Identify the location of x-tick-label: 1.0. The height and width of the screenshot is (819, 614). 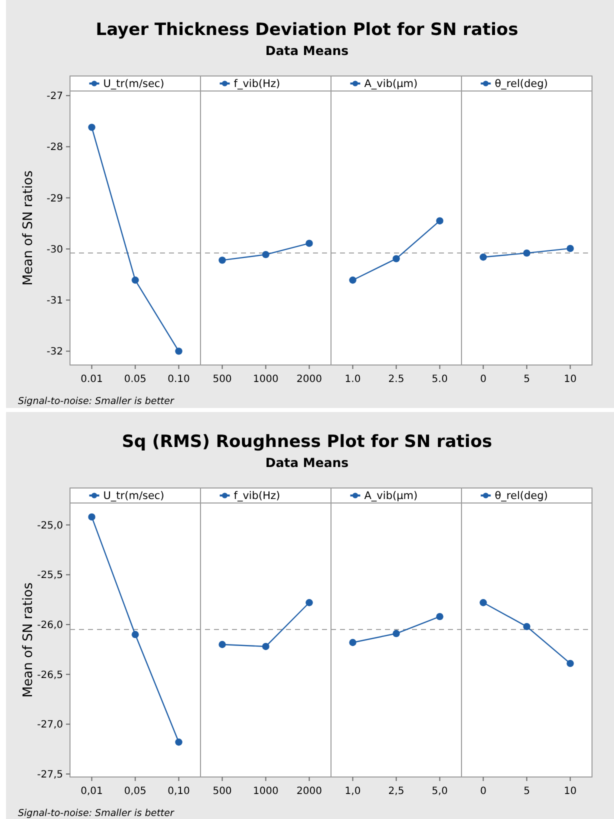
(352, 379).